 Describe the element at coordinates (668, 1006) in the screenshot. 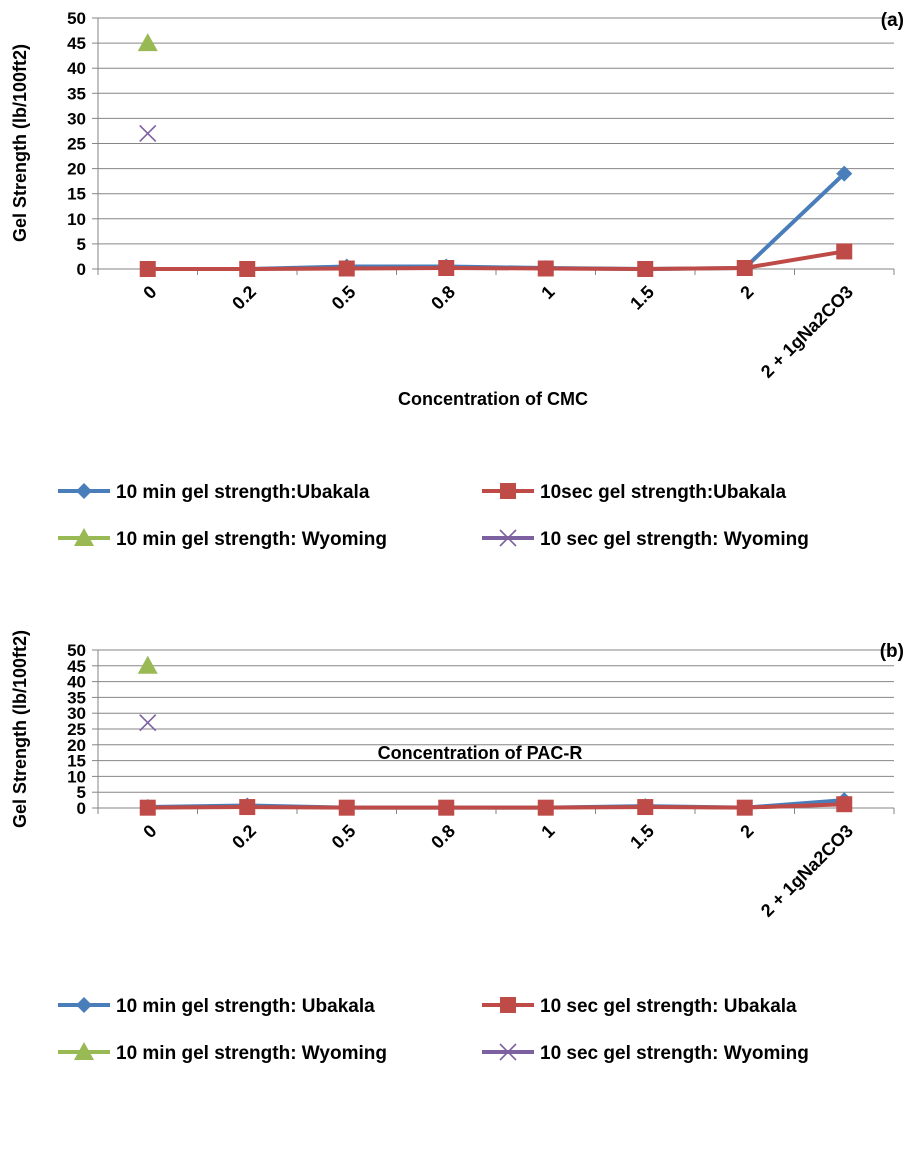

I see `legend-label: 10 sec gel strength: Ubakala` at that location.